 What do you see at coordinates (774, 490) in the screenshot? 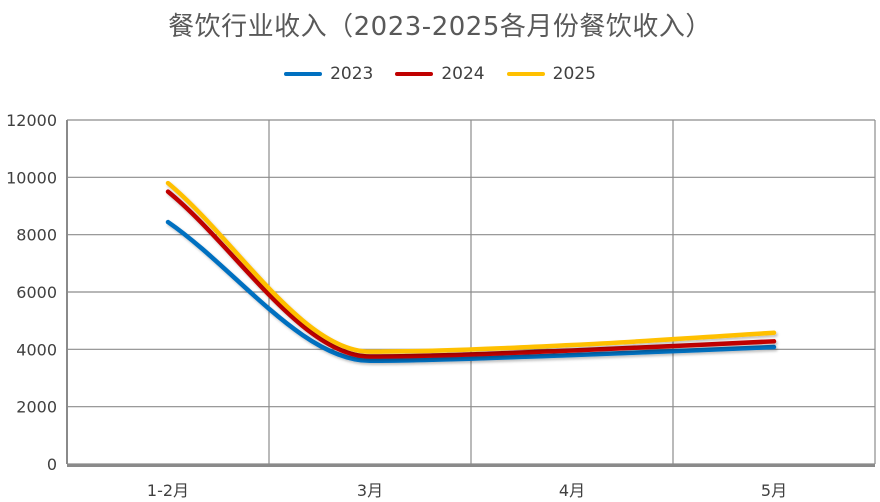
I see `x-tick-label: 5月` at bounding box center [774, 490].